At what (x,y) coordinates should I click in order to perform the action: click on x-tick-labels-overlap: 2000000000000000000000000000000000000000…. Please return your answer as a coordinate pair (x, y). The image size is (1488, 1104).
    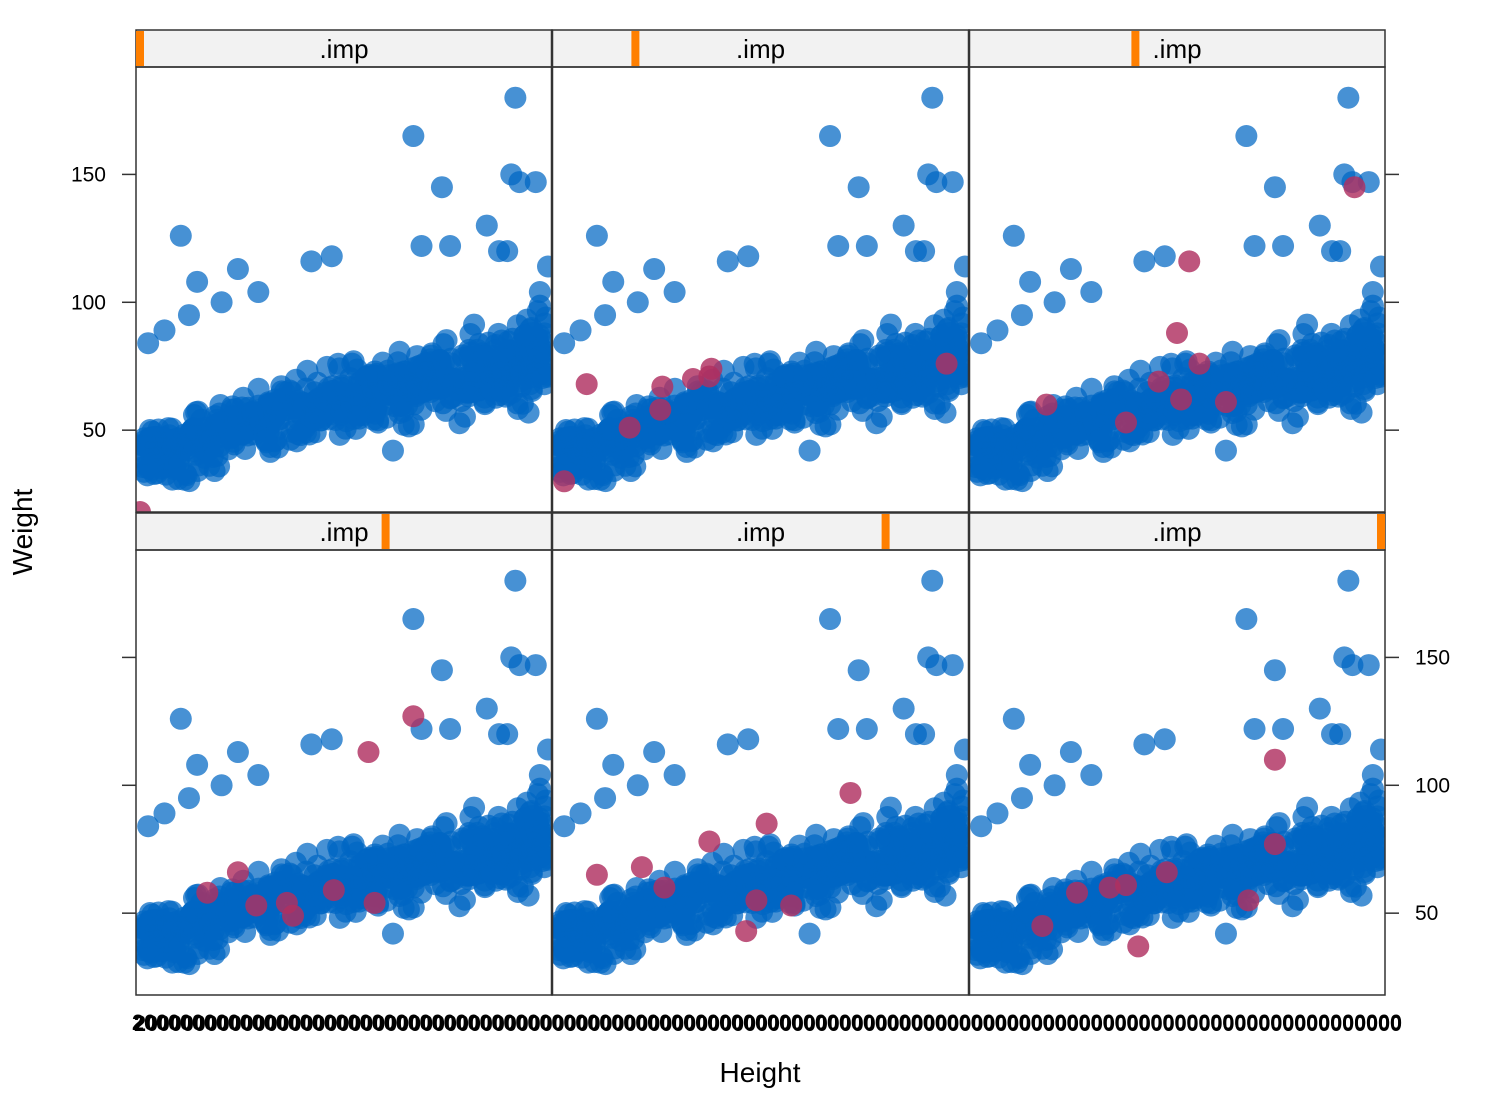
    Looking at the image, I should click on (768, 1023).